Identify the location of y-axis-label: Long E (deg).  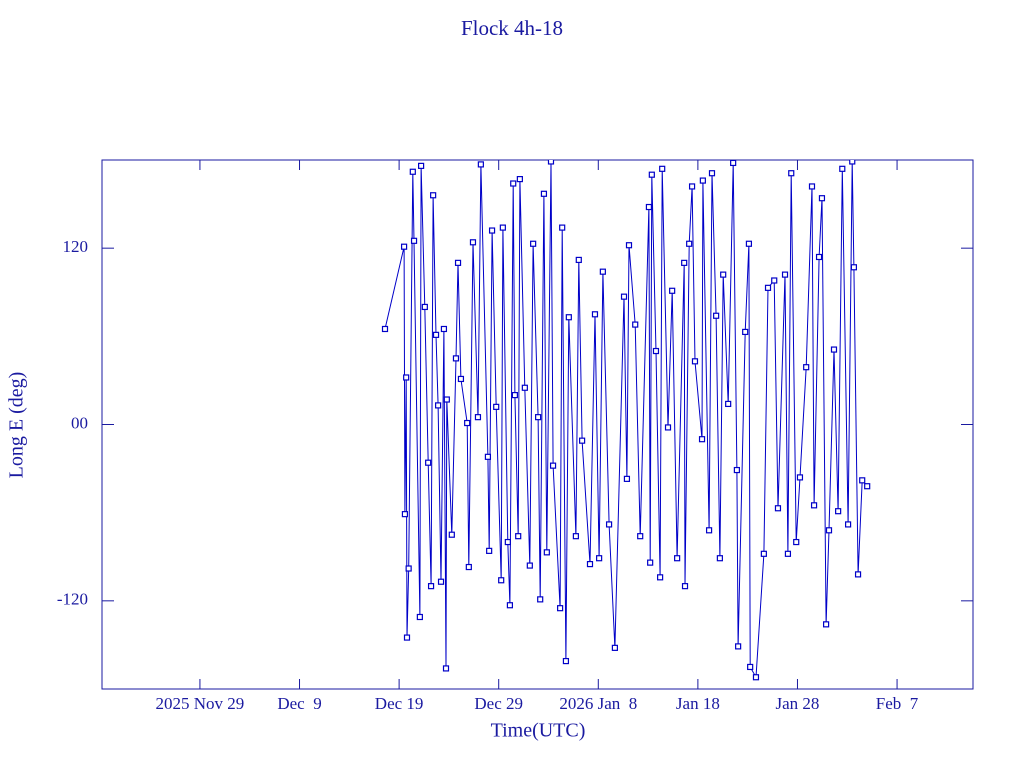
(17, 425).